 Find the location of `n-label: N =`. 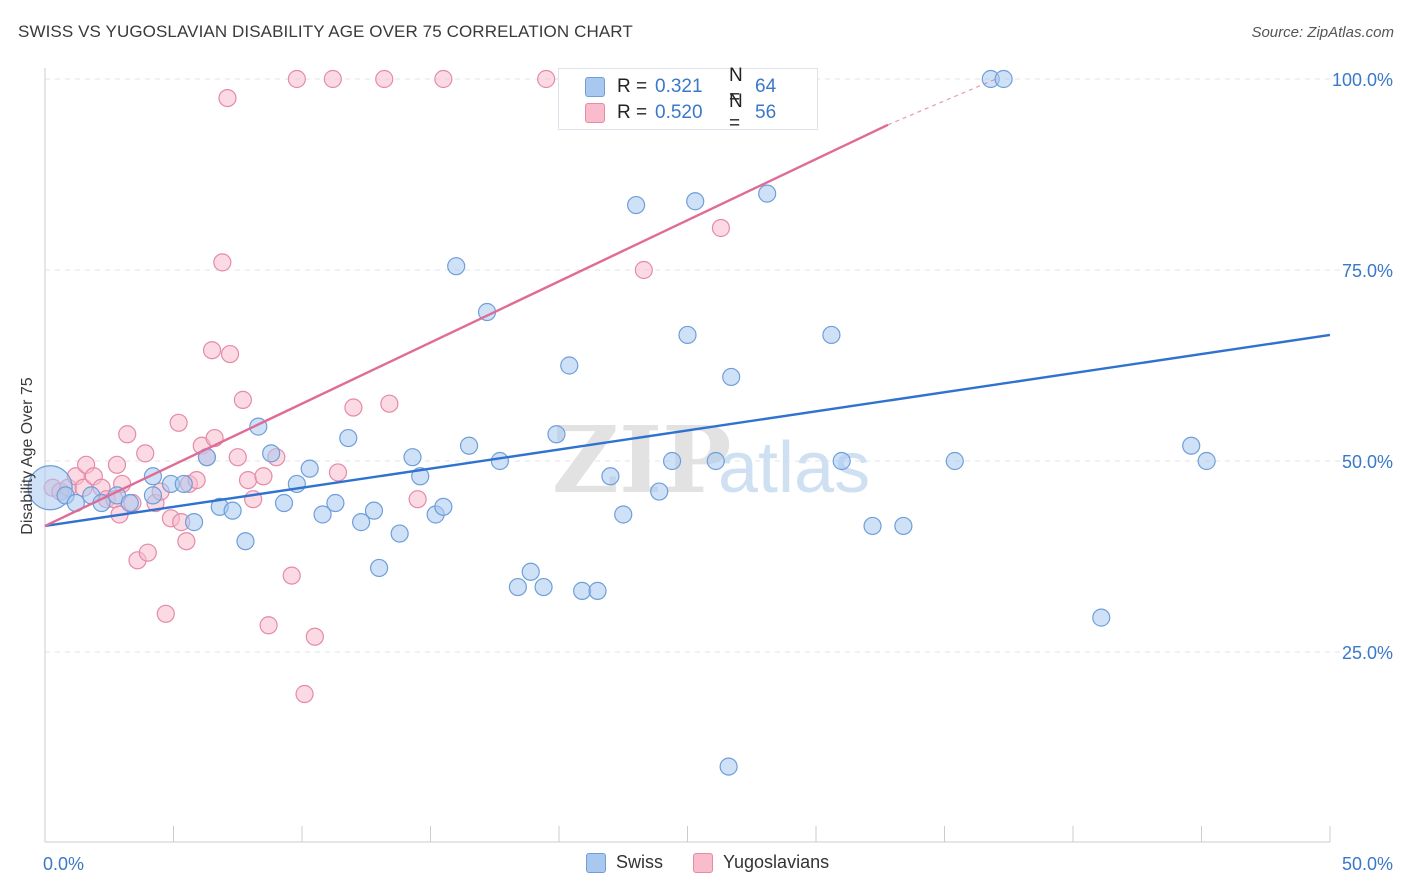

n-label: N = is located at coordinates (736, 112).